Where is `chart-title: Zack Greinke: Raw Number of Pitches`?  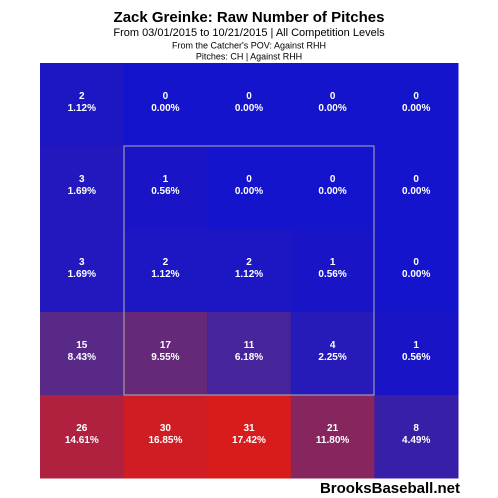
chart-title: Zack Greinke: Raw Number of Pitches is located at coordinates (249, 17).